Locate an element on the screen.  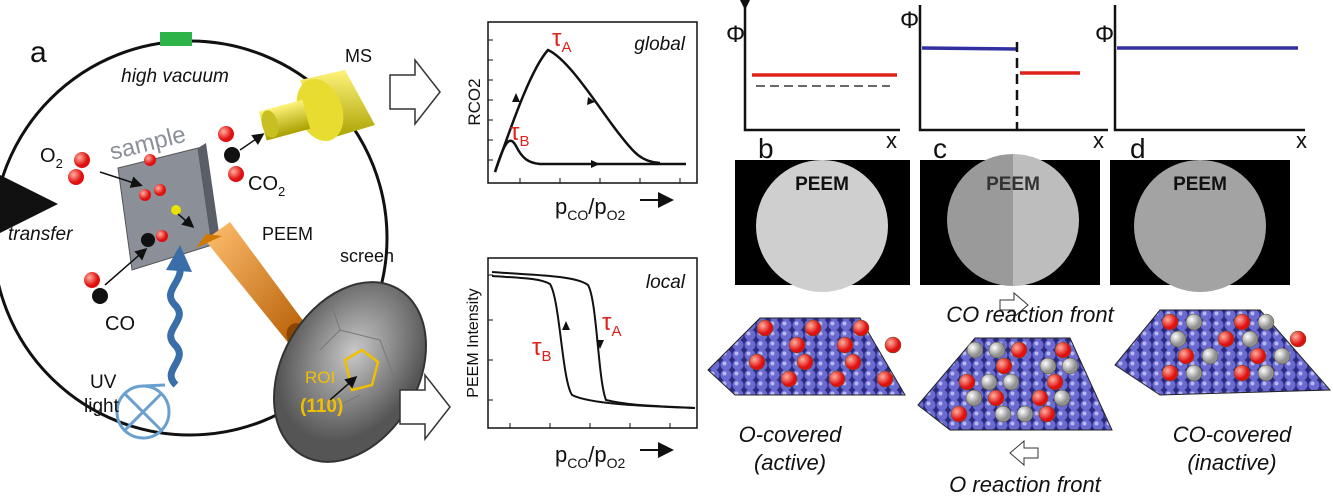
label-main: O is located at coordinates (48, 156).